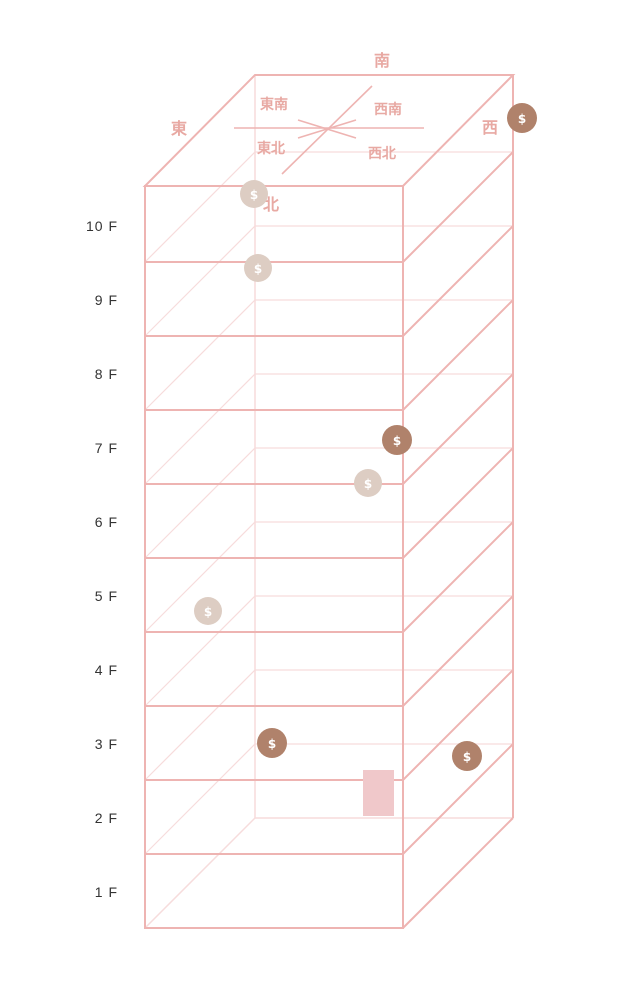  Describe the element at coordinates (490, 127) in the screenshot. I see `compass-west: 西` at that location.